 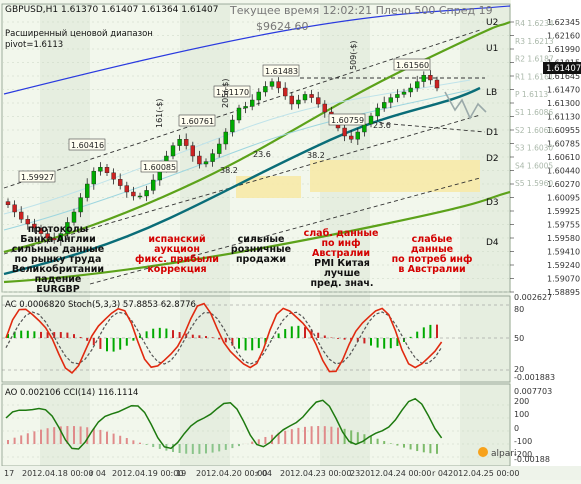 I want to click on channel-label: 205(-$), so click(x=225, y=94).